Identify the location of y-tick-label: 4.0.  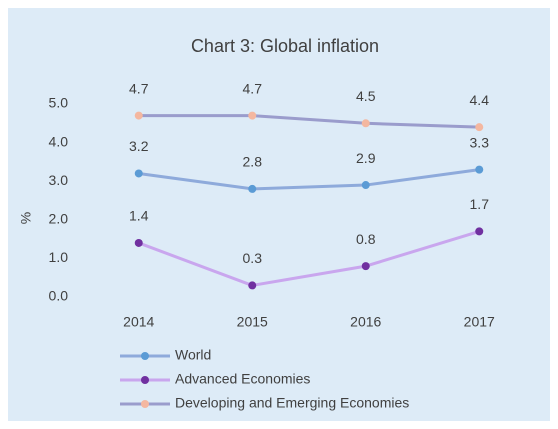
(59, 141).